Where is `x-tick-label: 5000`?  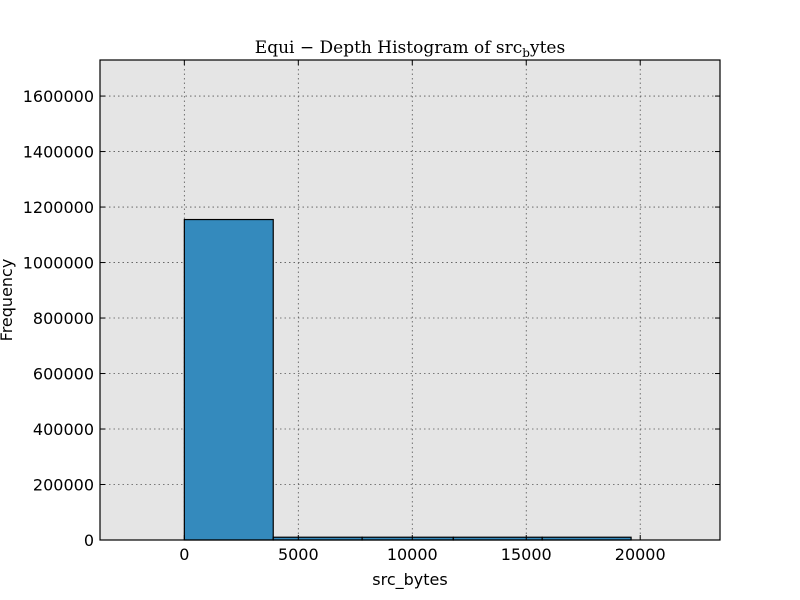
x-tick-label: 5000 is located at coordinates (298, 554).